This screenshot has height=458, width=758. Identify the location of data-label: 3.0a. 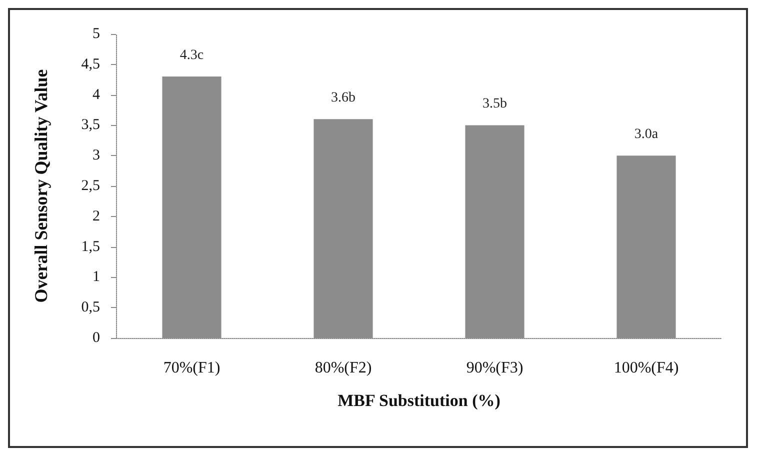
(646, 134).